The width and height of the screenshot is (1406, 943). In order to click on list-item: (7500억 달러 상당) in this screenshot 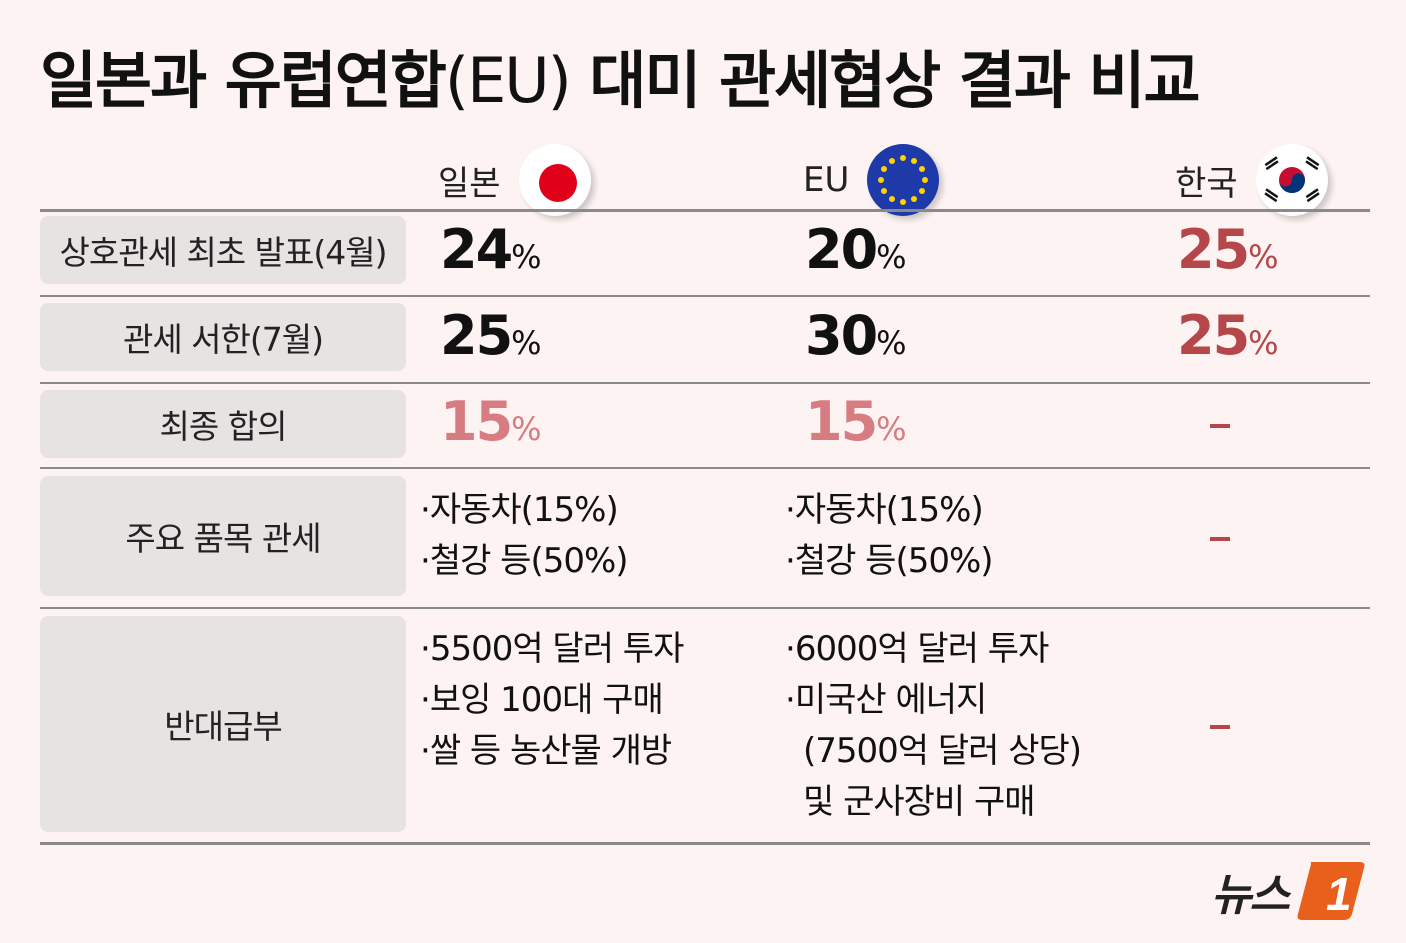, I will do `click(942, 751)`.